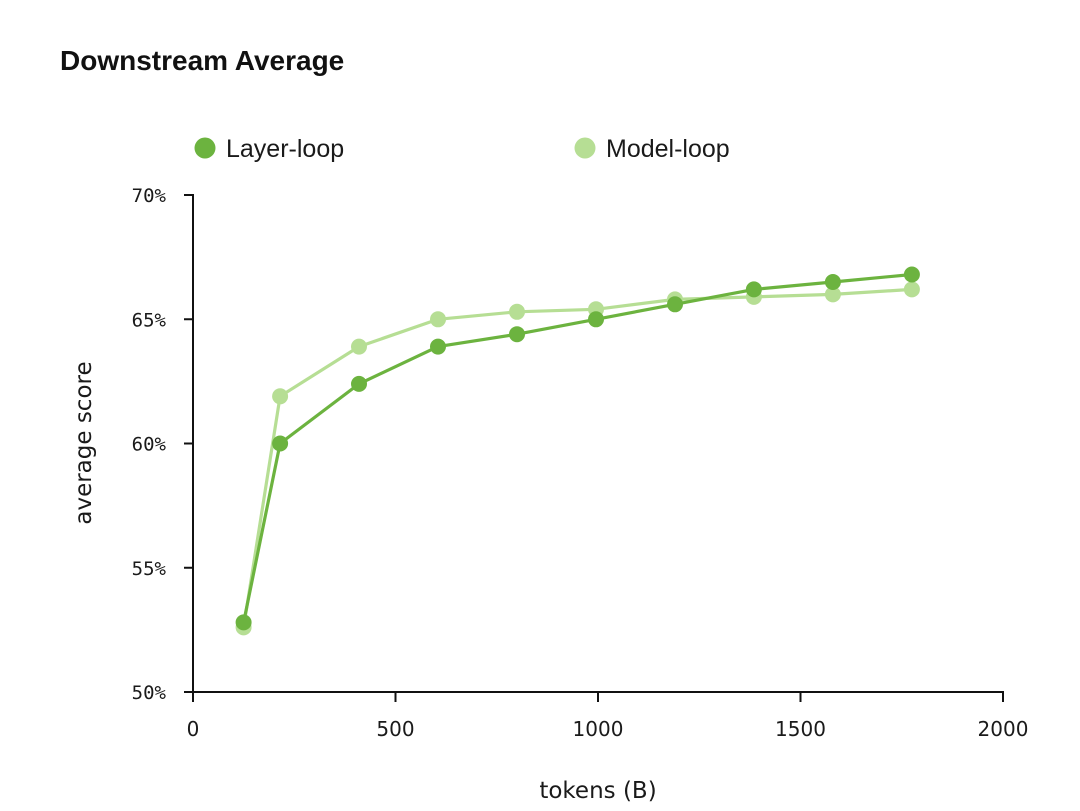  I want to click on y-tick-label: 60%, so click(149, 445).